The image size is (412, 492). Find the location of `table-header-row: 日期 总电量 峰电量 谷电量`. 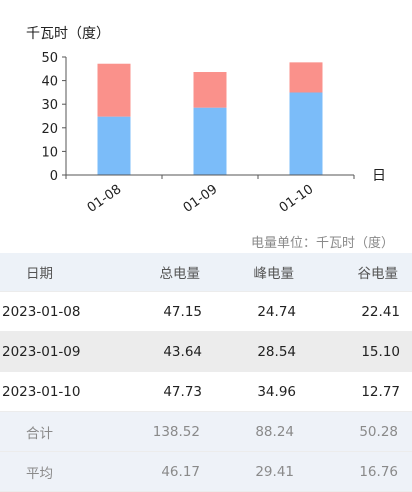

table-header-row: 日期 总电量 峰电量 谷电量 is located at coordinates (206, 272).